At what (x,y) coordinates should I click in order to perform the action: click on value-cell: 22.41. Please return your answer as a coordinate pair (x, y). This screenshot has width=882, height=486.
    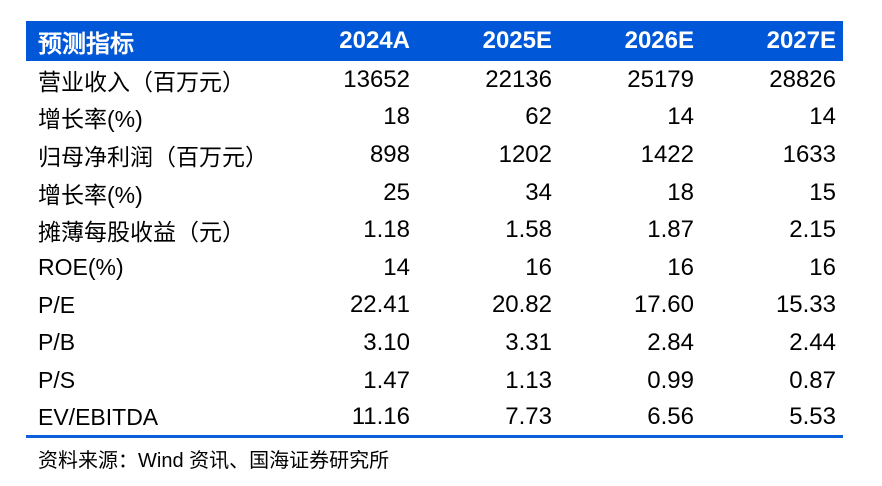
    Looking at the image, I should click on (379, 305).